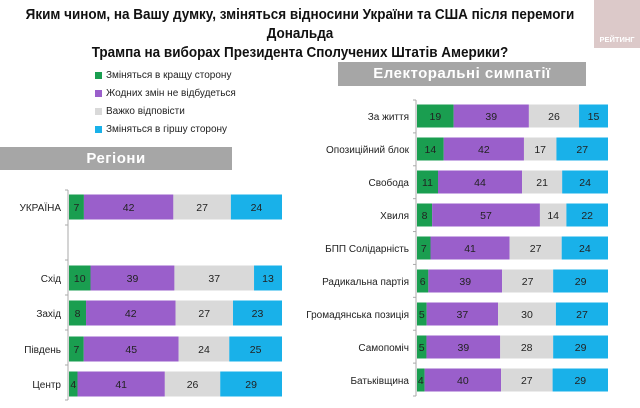 The height and width of the screenshot is (408, 640). I want to click on category-label: Самопоміч, so click(383, 348).